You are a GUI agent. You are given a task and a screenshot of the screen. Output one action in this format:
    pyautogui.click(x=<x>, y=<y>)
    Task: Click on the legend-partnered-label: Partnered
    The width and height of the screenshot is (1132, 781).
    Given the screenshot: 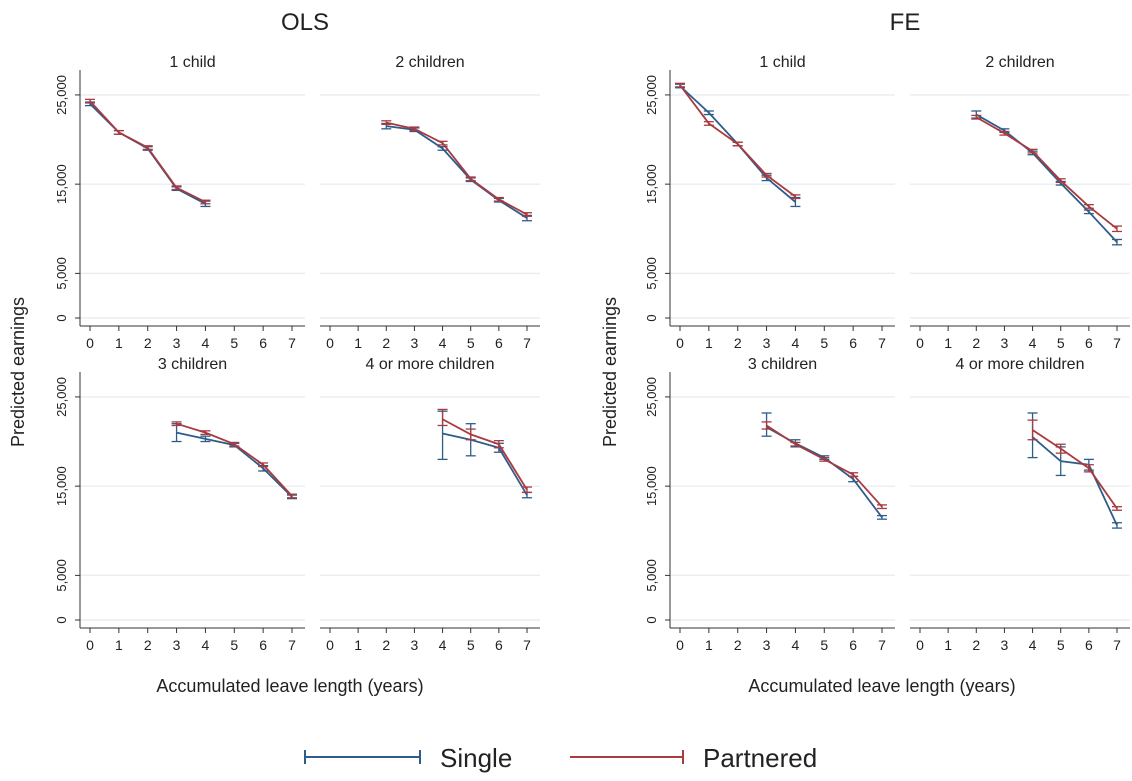 What is the action you would take?
    pyautogui.click(x=760, y=758)
    